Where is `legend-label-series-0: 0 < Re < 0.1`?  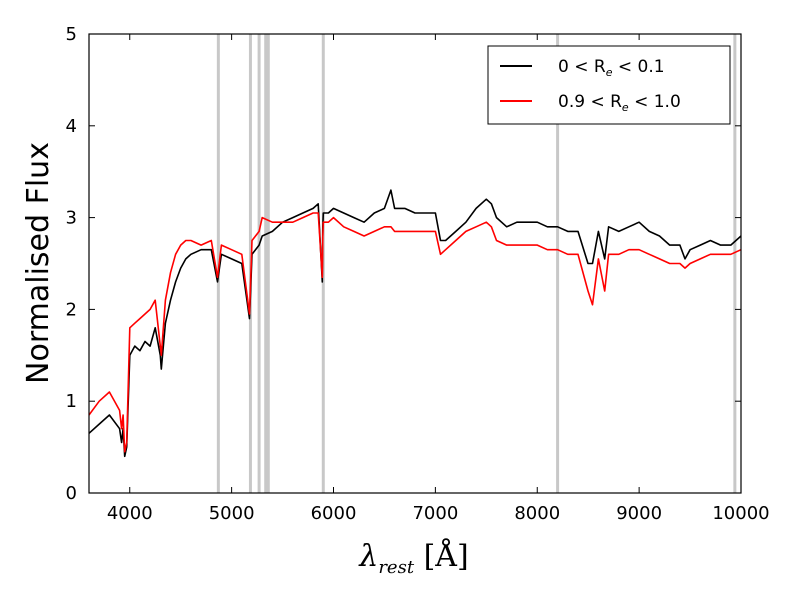
legend-label-series-0: 0 < Re < 0.1 is located at coordinates (611, 68).